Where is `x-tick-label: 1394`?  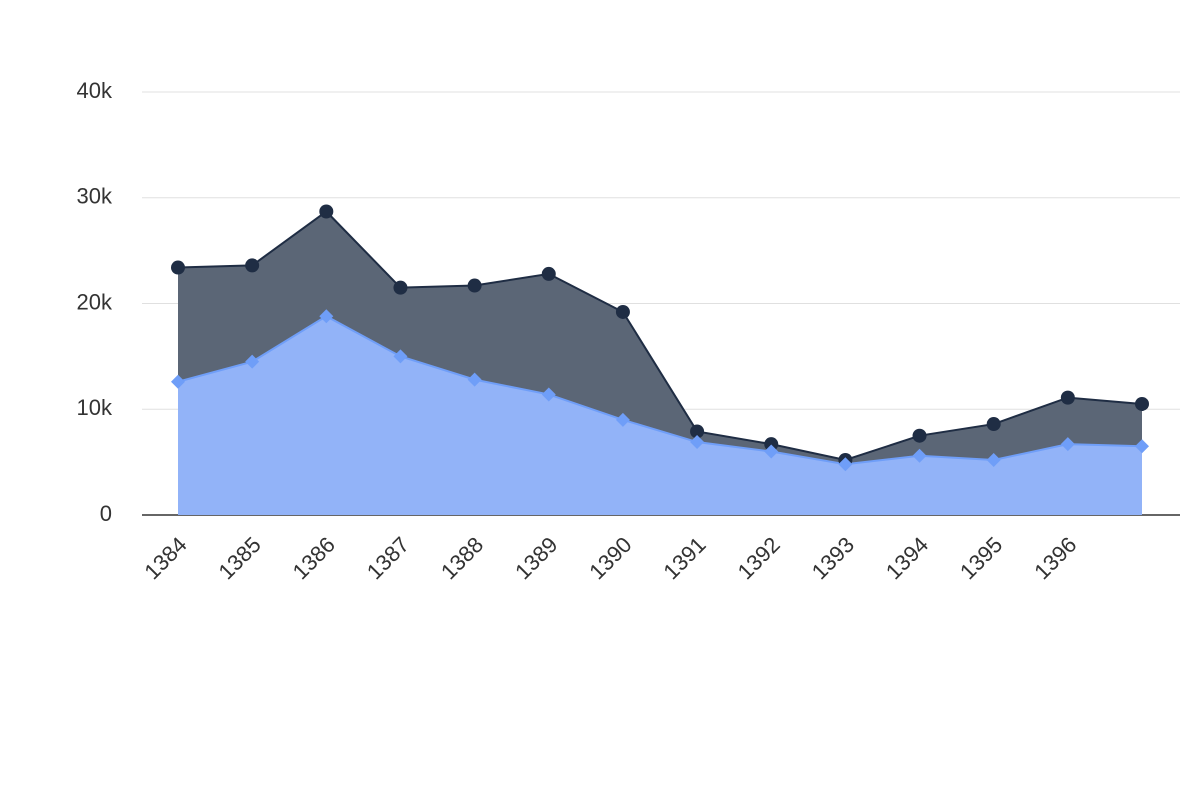 x-tick-label: 1394 is located at coordinates (907, 558).